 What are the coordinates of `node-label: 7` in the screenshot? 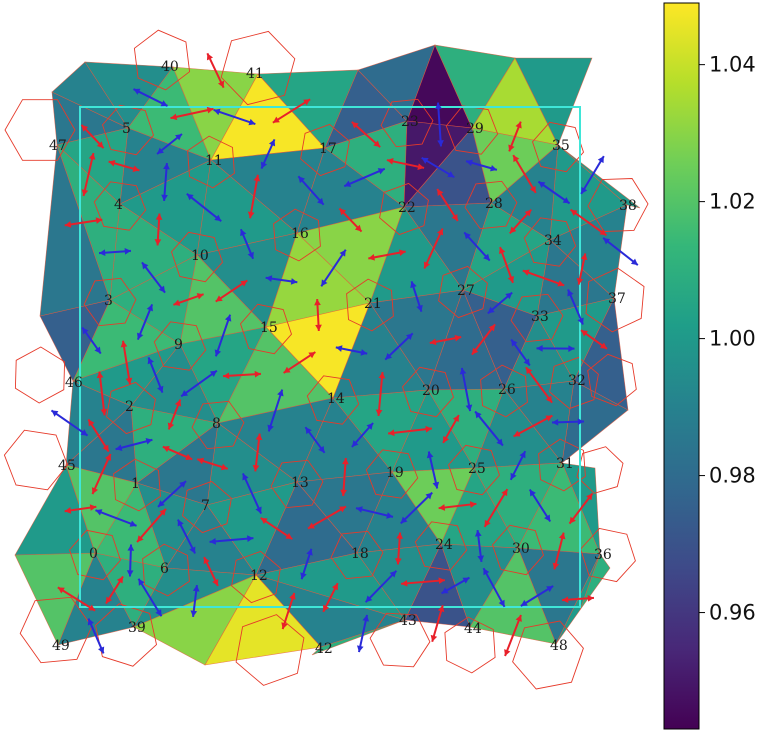 It's located at (205, 506).